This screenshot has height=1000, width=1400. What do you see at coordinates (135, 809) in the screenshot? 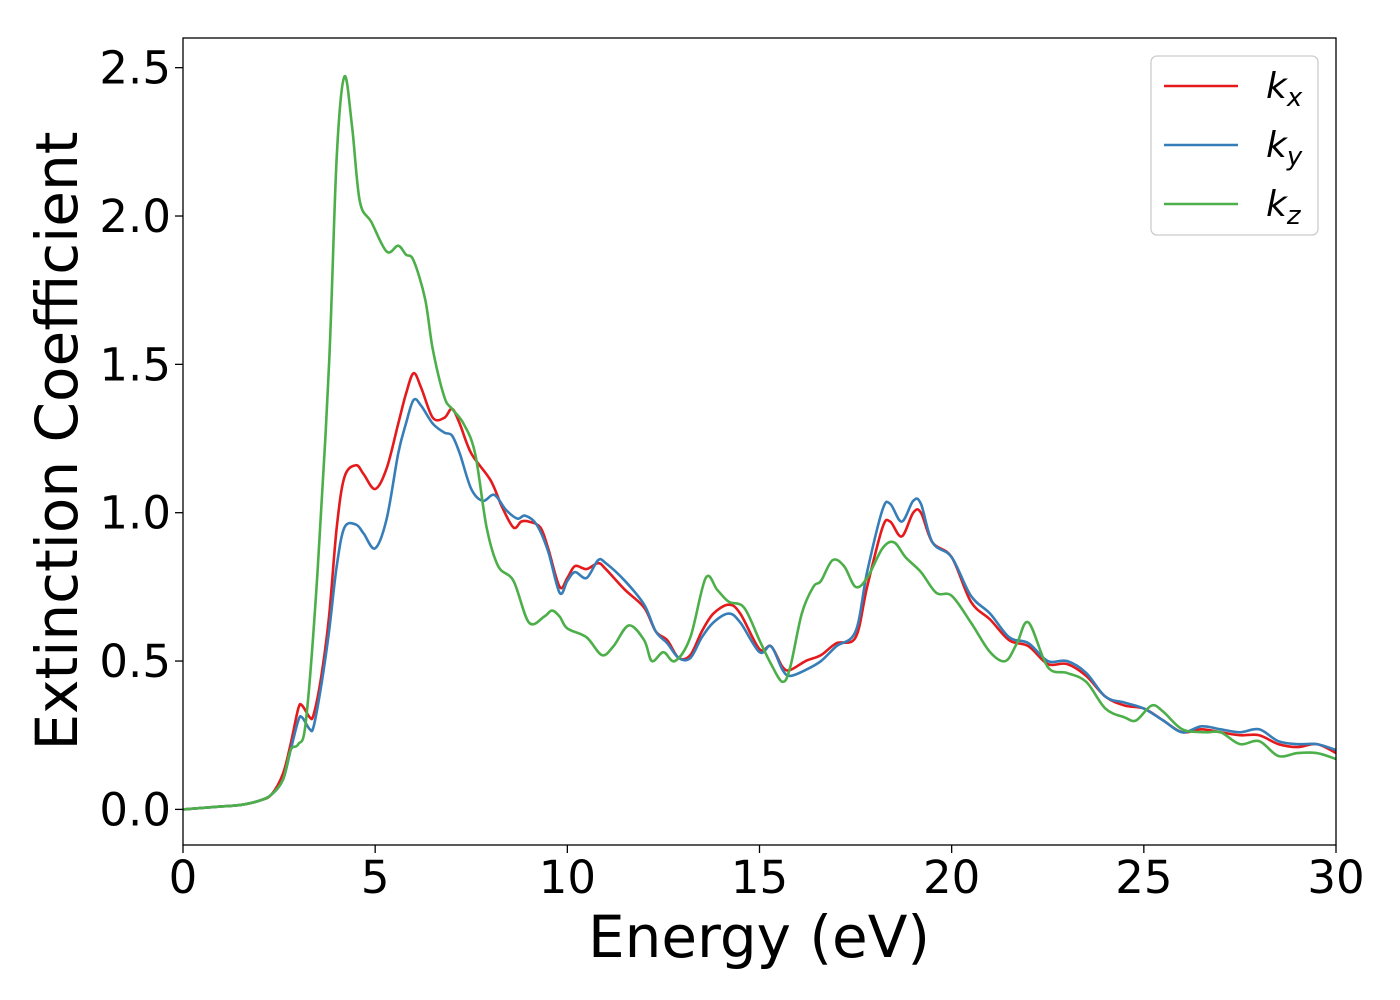
I see `y-tick-label: 0.0` at bounding box center [135, 809].